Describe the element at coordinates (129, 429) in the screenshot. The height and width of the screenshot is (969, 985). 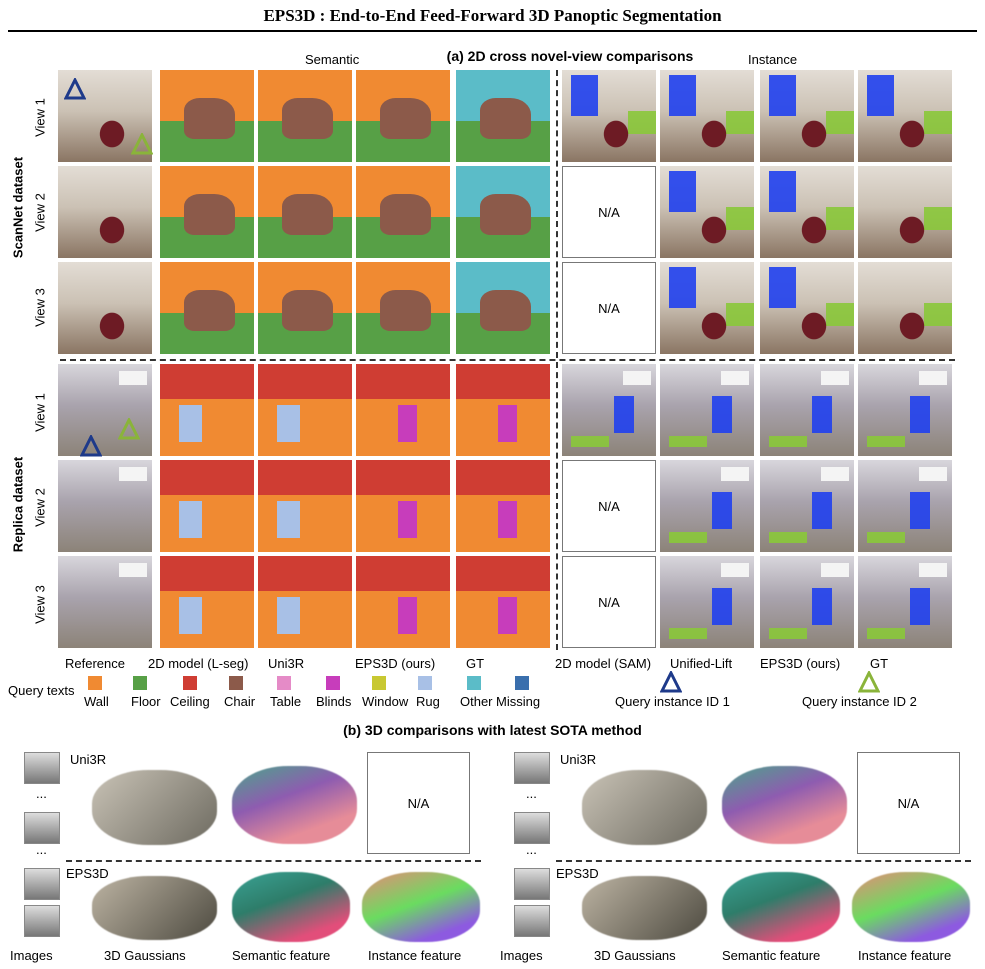
I see `query-instance-2-icon` at that location.